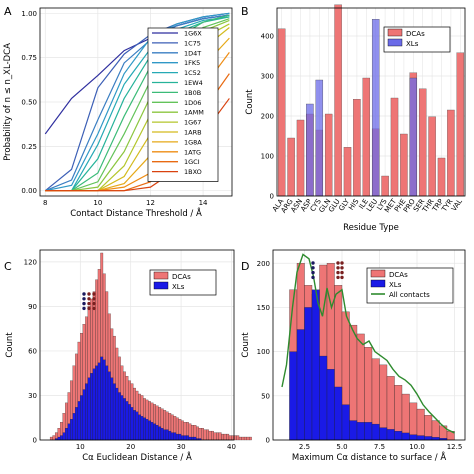 Image resolution: width=474 pixels, height=474 pixels. What do you see at coordinates (263, 308) in the screenshot?
I see `y-tick-label: 150` at bounding box center [263, 308].